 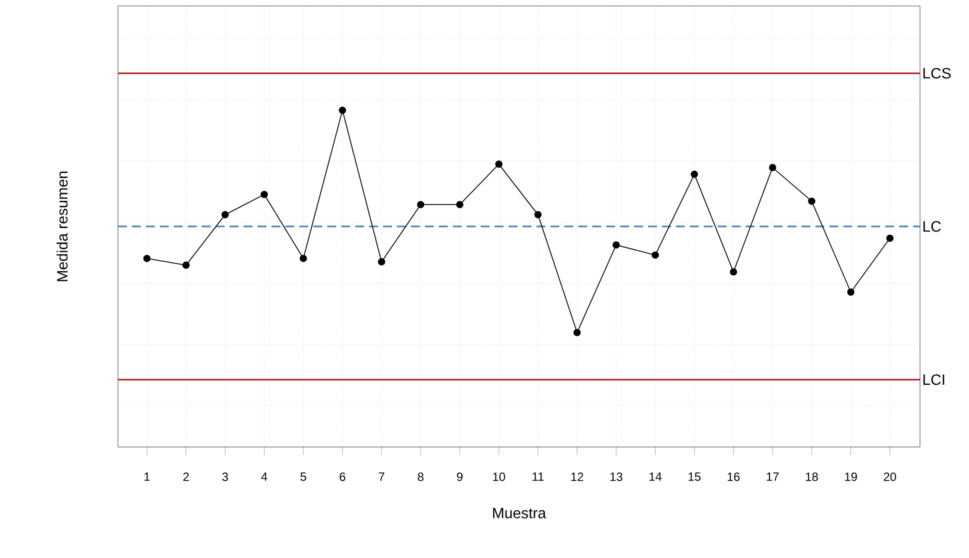 I want to click on x-tick-label: 6, so click(x=343, y=477).